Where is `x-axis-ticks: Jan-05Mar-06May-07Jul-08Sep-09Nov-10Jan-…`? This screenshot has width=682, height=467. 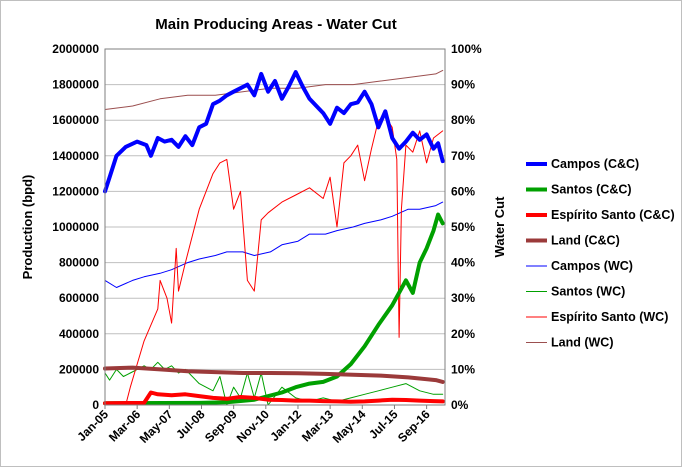
x-axis-ticks: Jan-05Mar-06May-07Jul-08Sep-09Nov-10Jan-… is located at coordinates (253, 425).